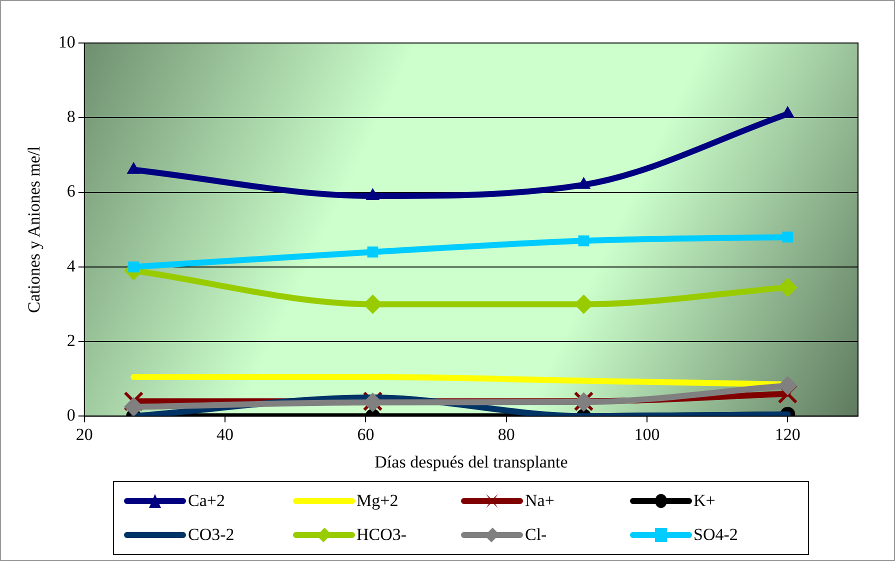 Image resolution: width=895 pixels, height=561 pixels. I want to click on legend-label: K+, so click(705, 501).